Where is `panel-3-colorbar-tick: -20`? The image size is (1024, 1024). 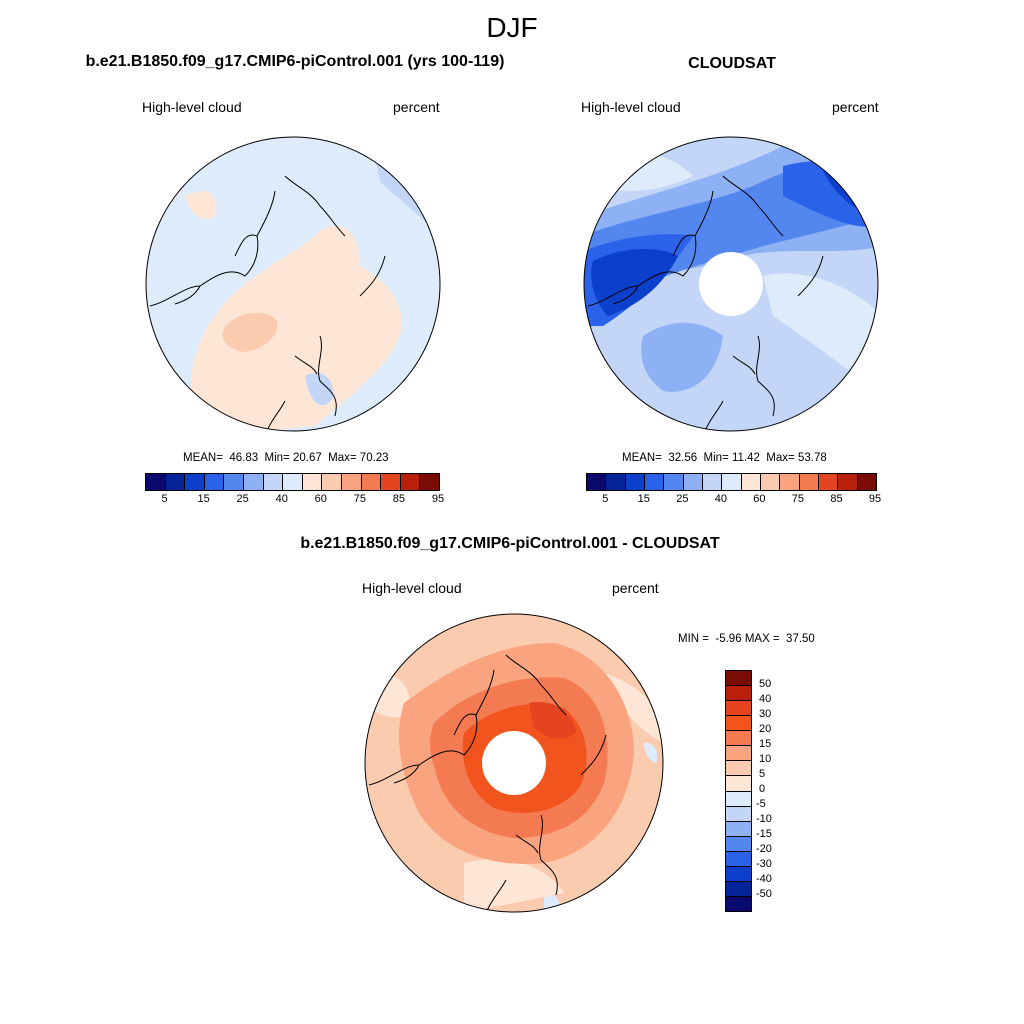
panel-3-colorbar-tick: -20 is located at coordinates (764, 849).